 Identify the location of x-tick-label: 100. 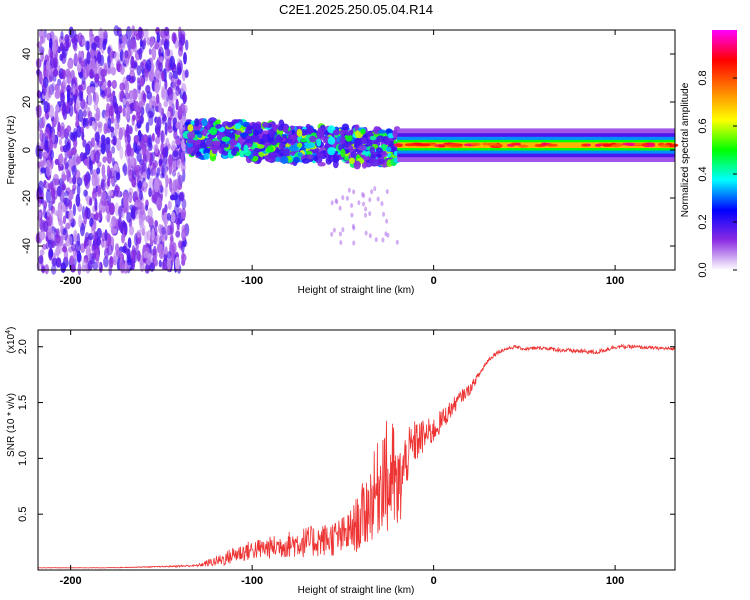
(615, 581).